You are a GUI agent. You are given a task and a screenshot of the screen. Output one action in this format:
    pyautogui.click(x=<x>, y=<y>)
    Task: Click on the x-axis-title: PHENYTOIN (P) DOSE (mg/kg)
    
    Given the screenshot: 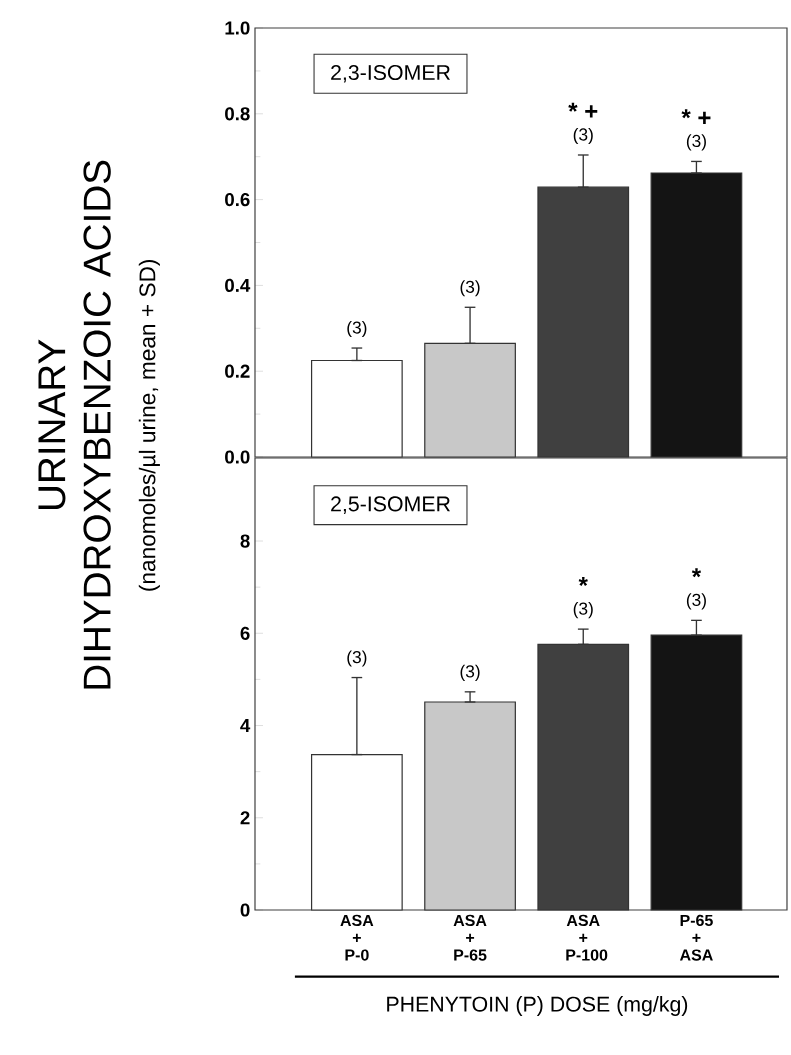 What is the action you would take?
    pyautogui.click(x=537, y=1006)
    